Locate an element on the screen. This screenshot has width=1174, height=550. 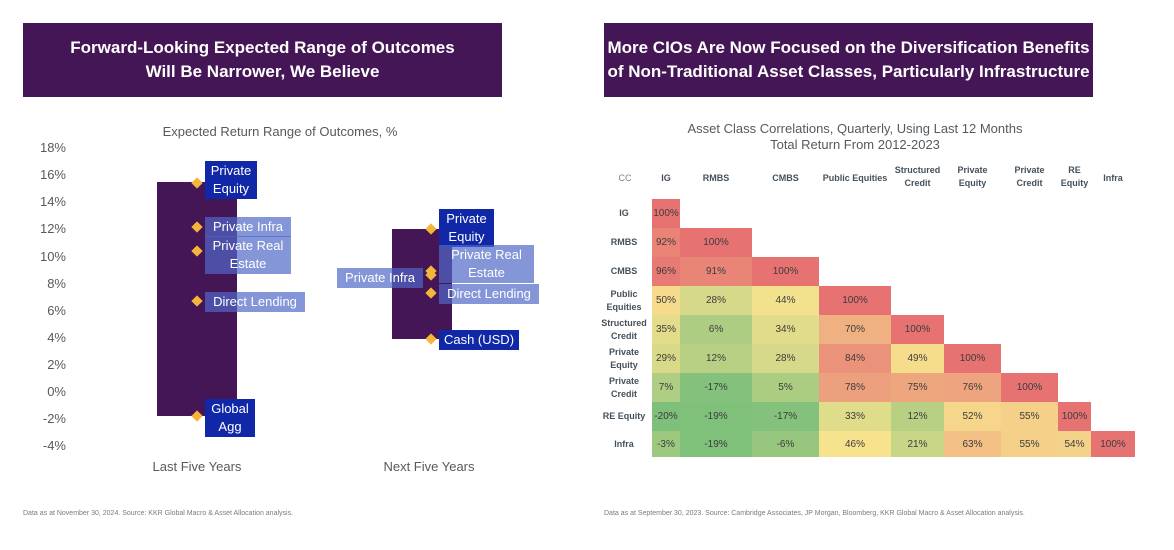
heatmap-cell: 5% is located at coordinates (785, 387).